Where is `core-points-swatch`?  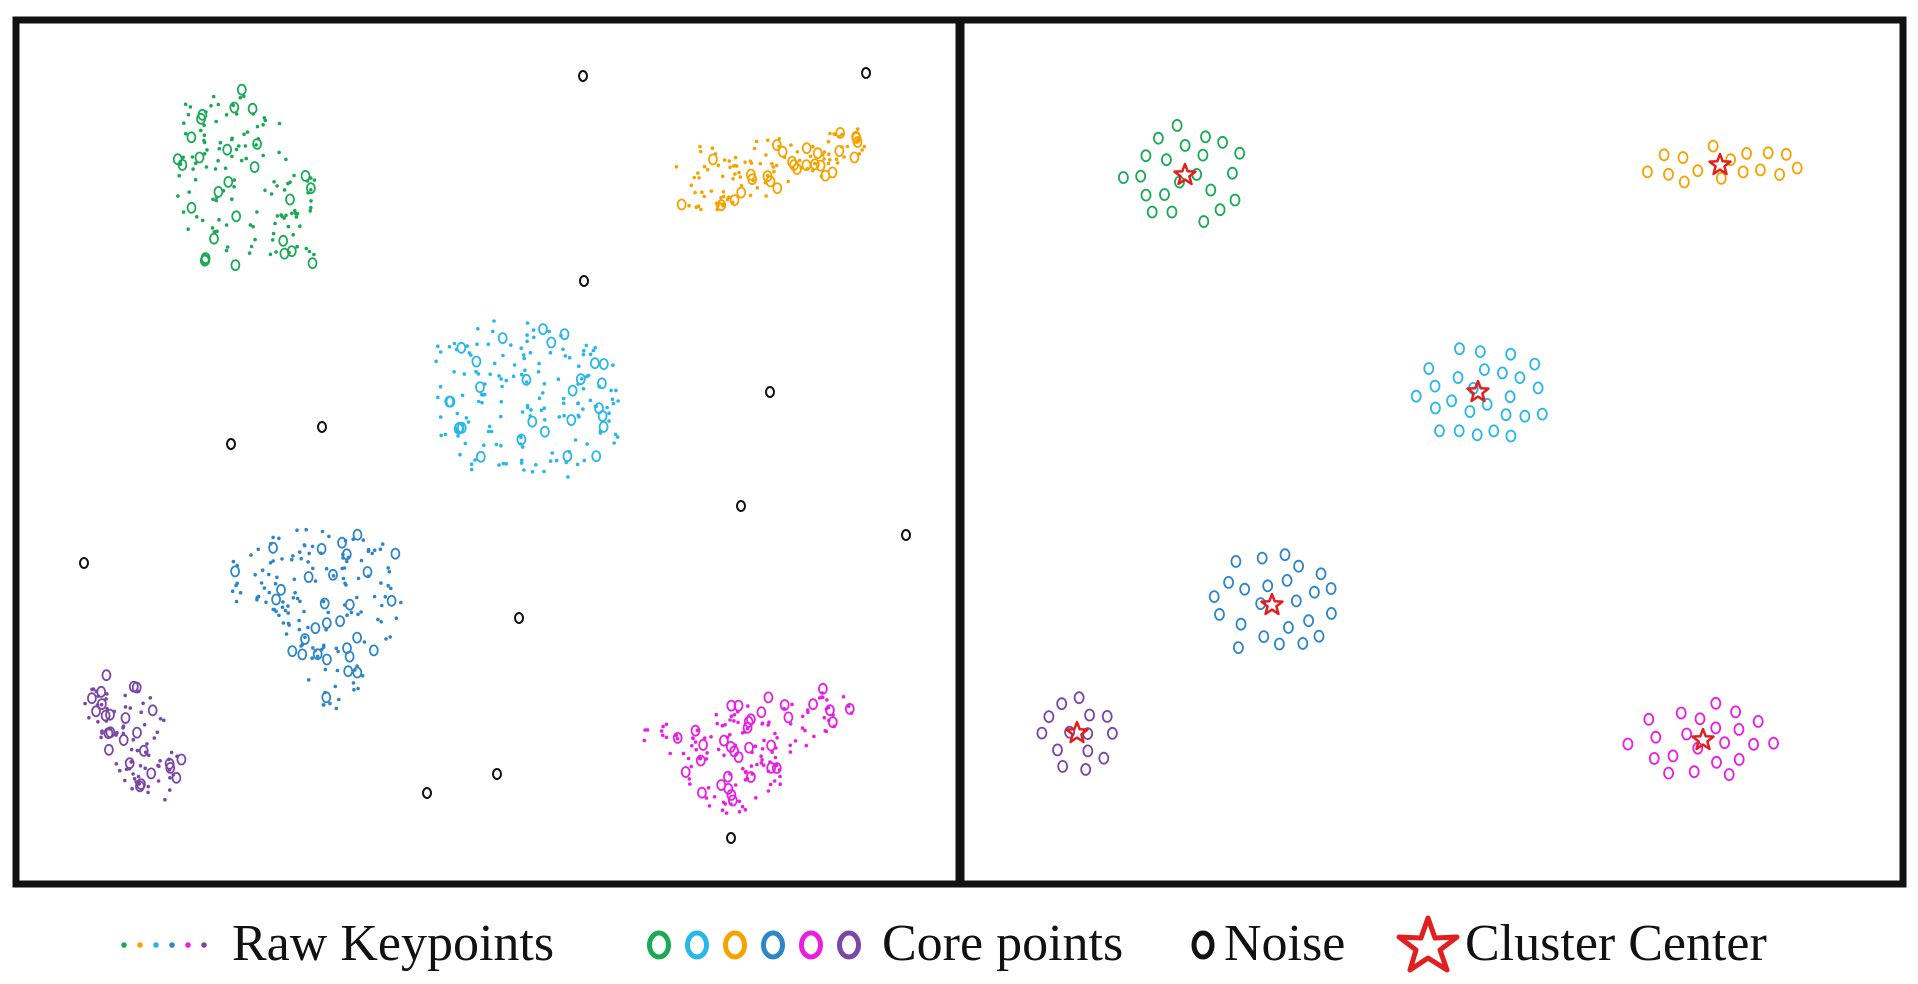 core-points-swatch is located at coordinates (754, 945).